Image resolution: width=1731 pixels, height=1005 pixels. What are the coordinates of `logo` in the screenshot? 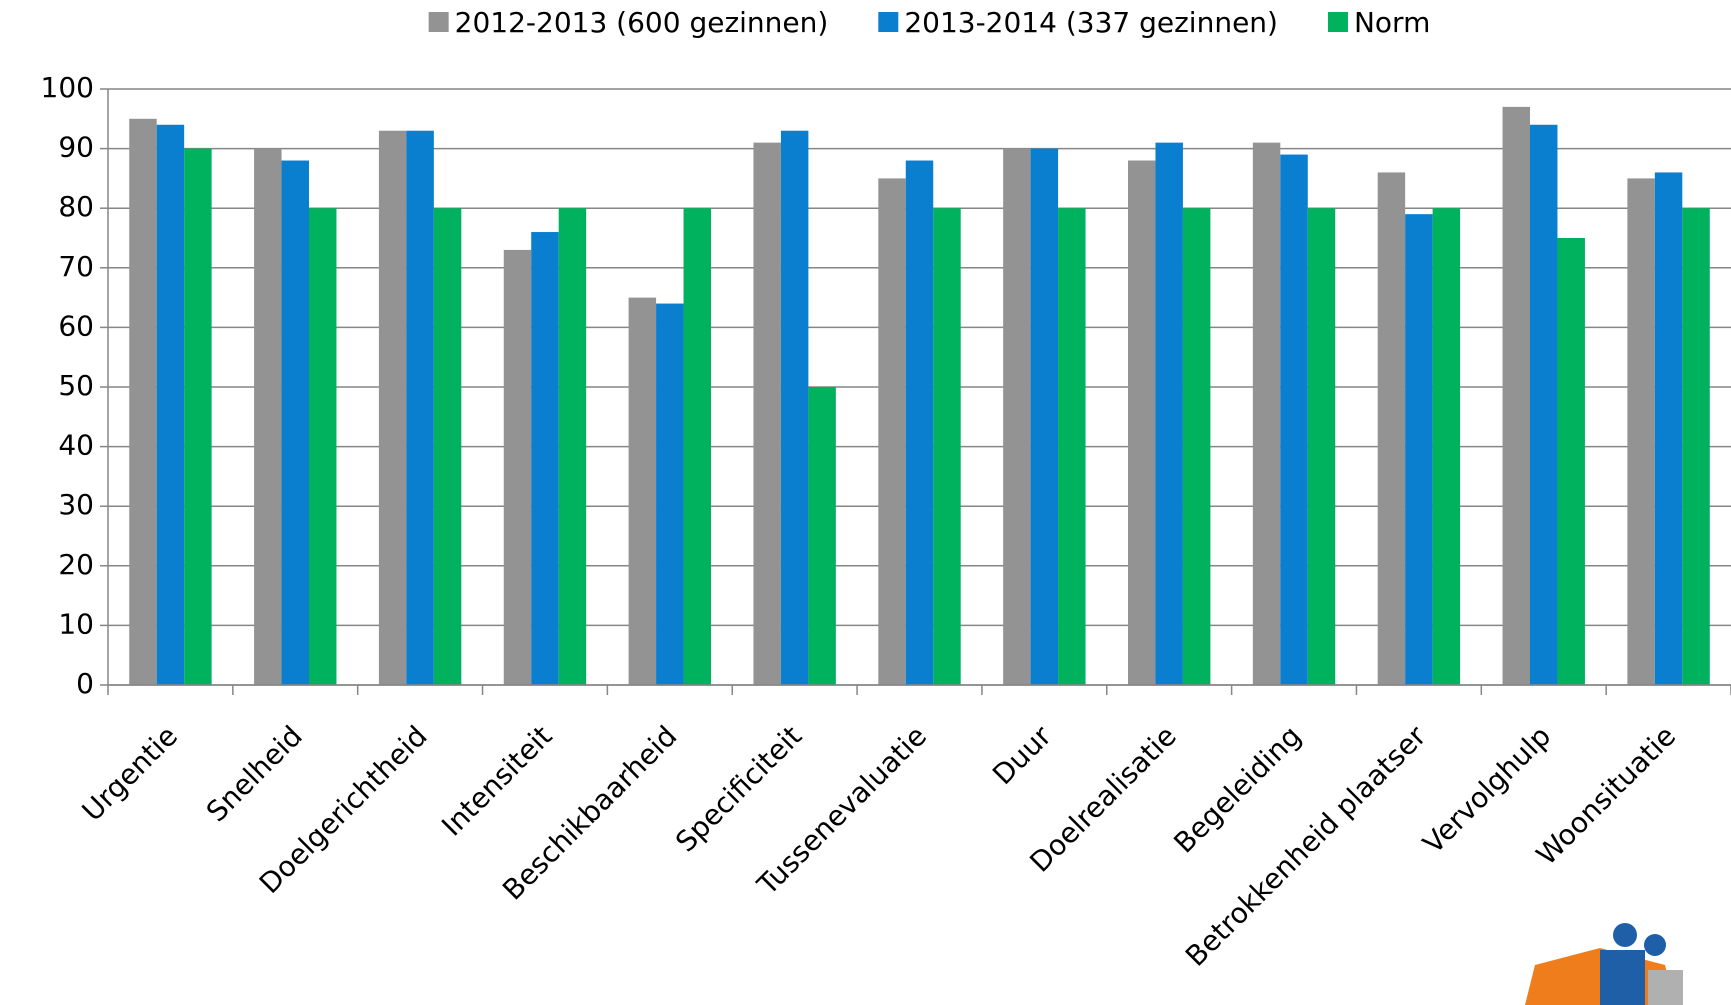 It's located at (1604, 964).